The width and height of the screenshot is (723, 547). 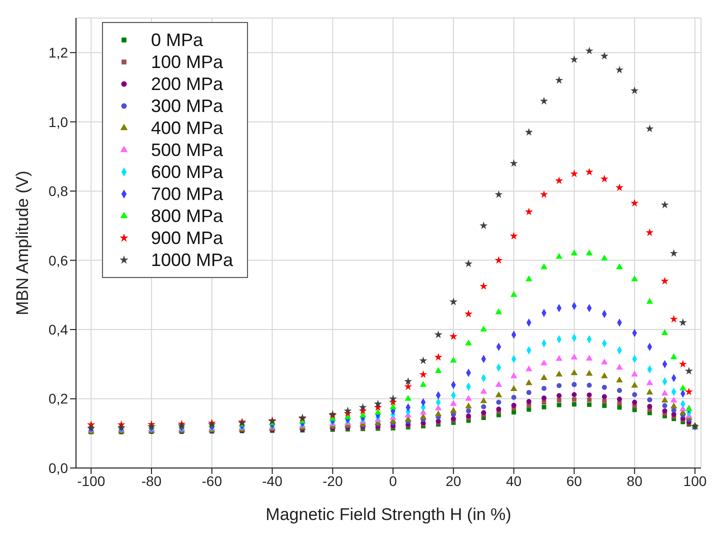 What do you see at coordinates (58, 468) in the screenshot?
I see `y-tick-label: 0,0` at bounding box center [58, 468].